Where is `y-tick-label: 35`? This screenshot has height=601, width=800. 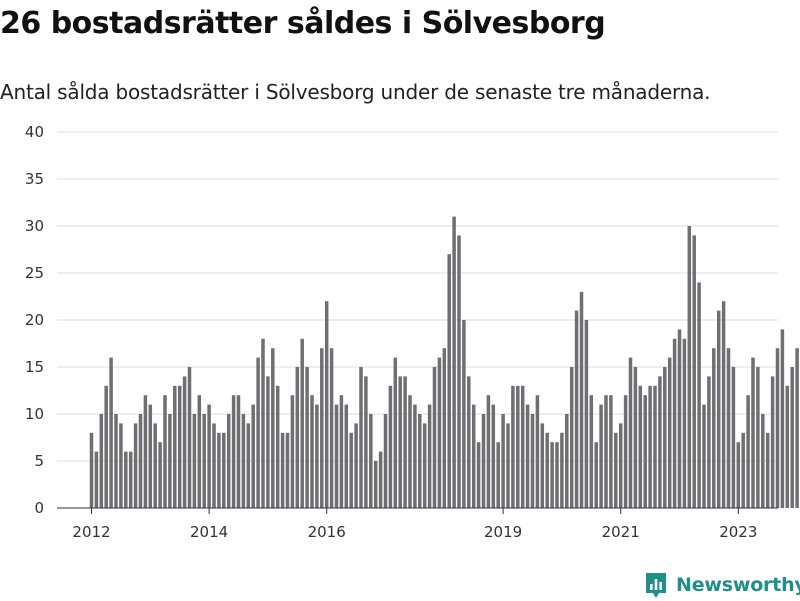
y-tick-label: 35 is located at coordinates (34, 179).